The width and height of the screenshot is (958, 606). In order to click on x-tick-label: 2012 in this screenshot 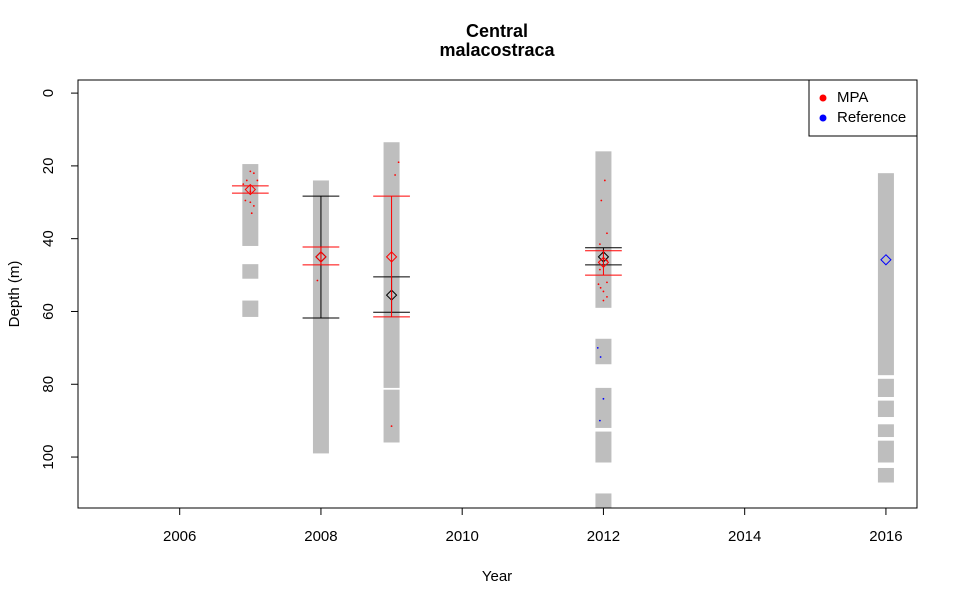, I will do `click(603, 536)`.